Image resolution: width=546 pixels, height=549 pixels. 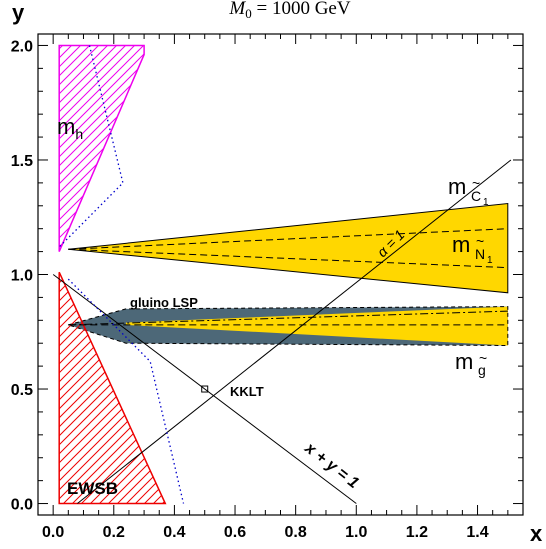 What do you see at coordinates (22, 161) in the screenshot?
I see `y-tick-label: 1.5` at bounding box center [22, 161].